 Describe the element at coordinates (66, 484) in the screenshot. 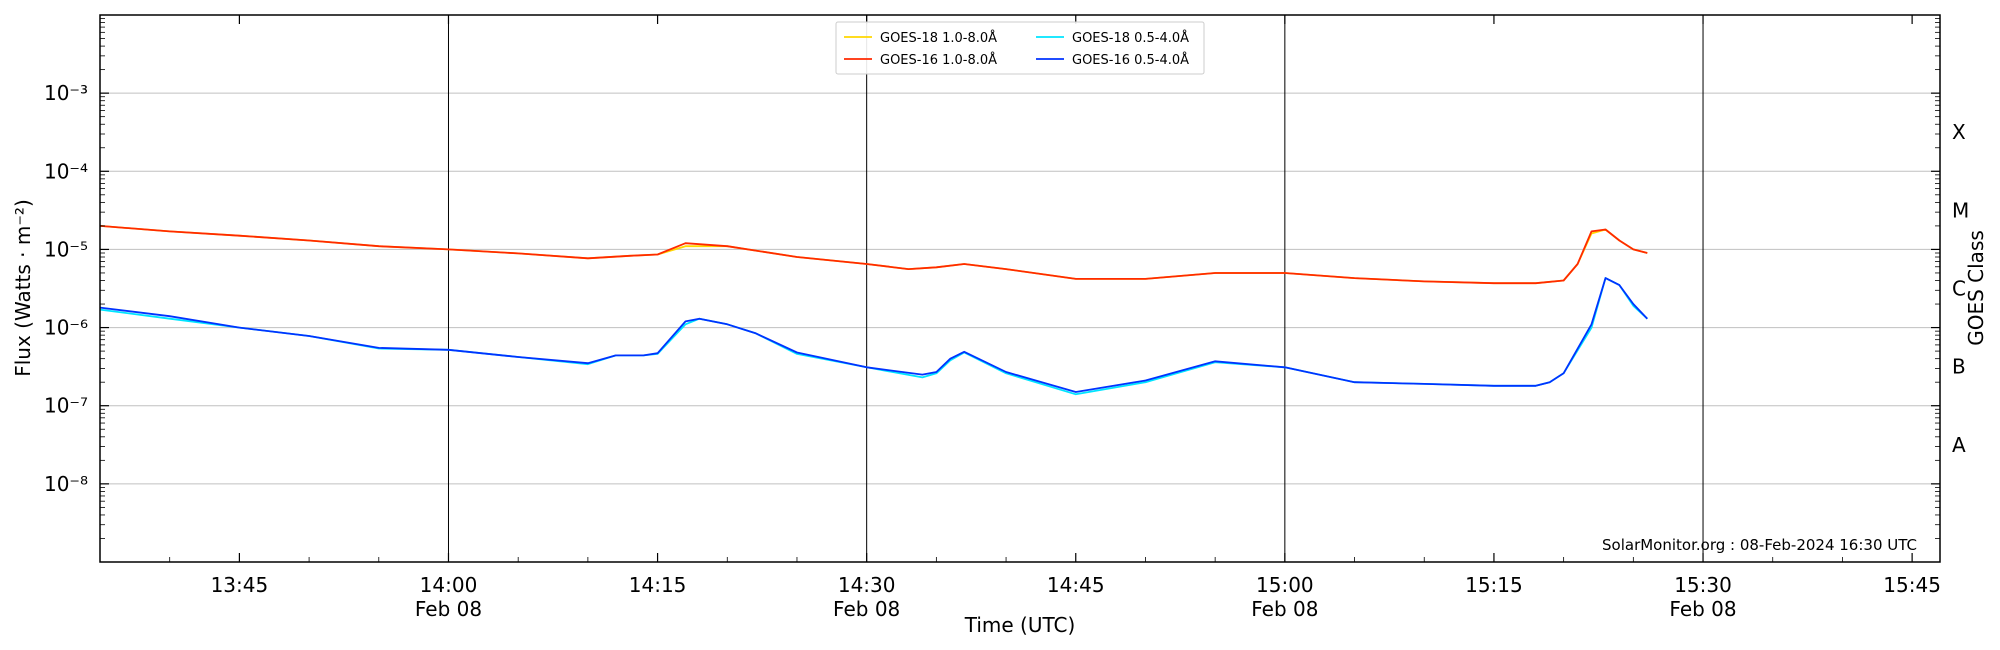

I see `y-tick-label: 10⁻⁸` at that location.